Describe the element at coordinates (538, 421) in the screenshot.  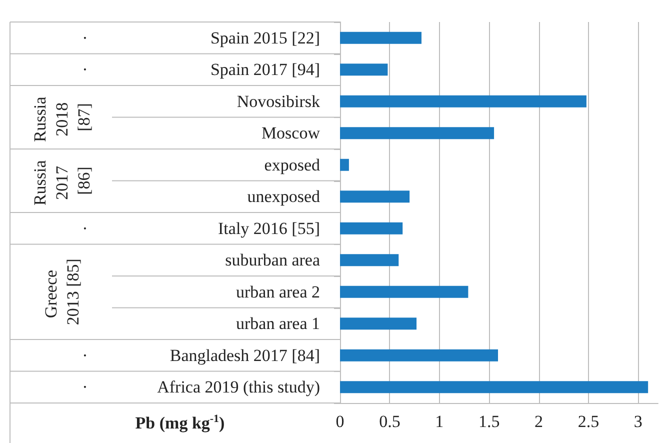
I see `x-tick-label: 2` at that location.